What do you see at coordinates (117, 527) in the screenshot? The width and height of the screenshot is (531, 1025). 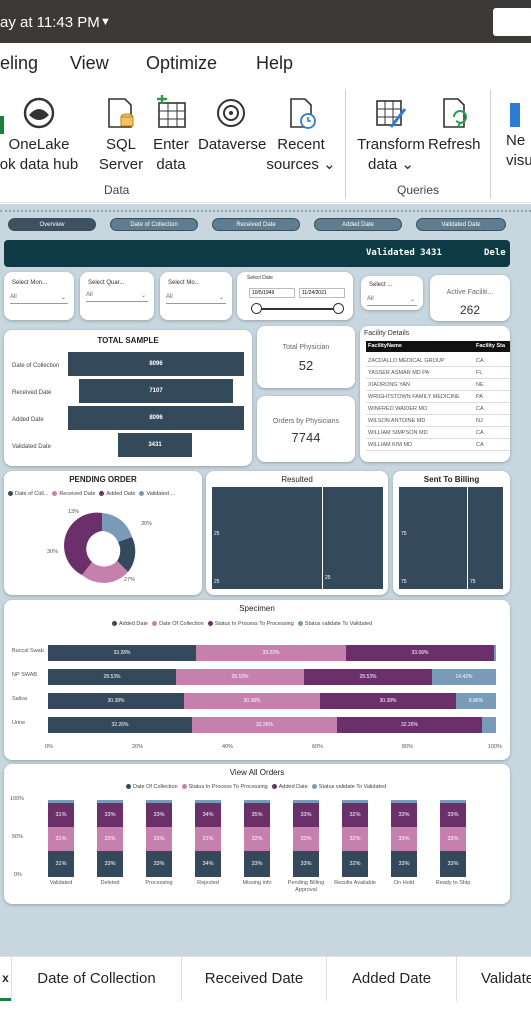 I see `slice-validated` at bounding box center [117, 527].